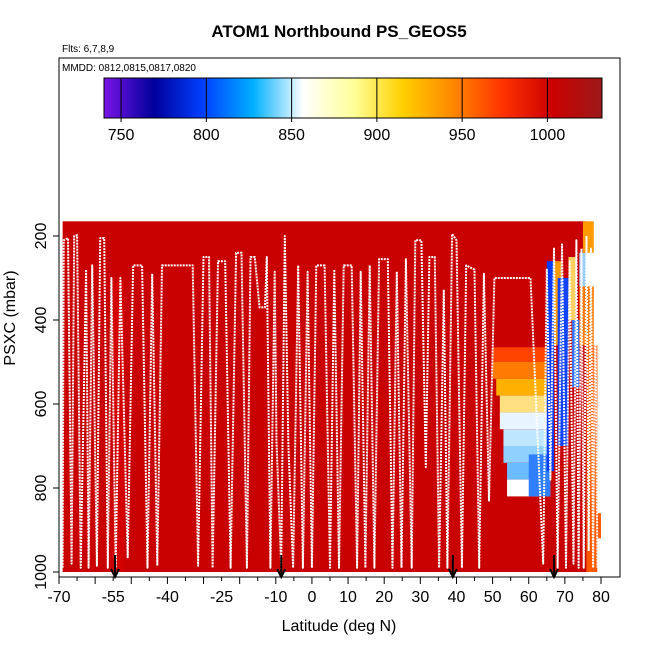 The height and width of the screenshot is (650, 650). I want to click on chart-title: ATOM1 Northbound PS_GEOS5, so click(338, 31).